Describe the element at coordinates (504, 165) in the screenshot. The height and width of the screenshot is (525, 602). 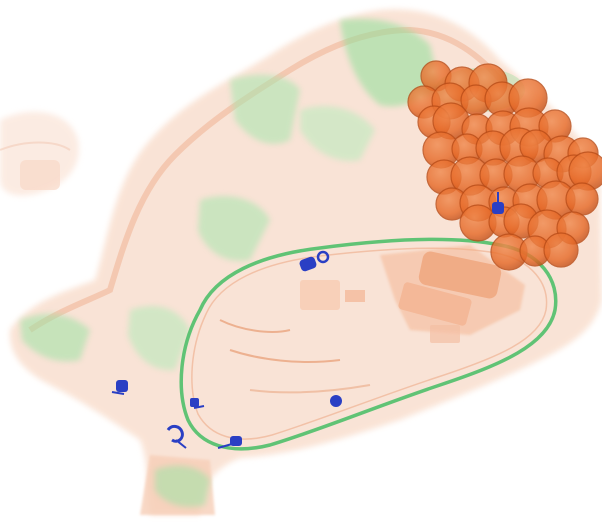
I see `bottle-cluster` at that location.